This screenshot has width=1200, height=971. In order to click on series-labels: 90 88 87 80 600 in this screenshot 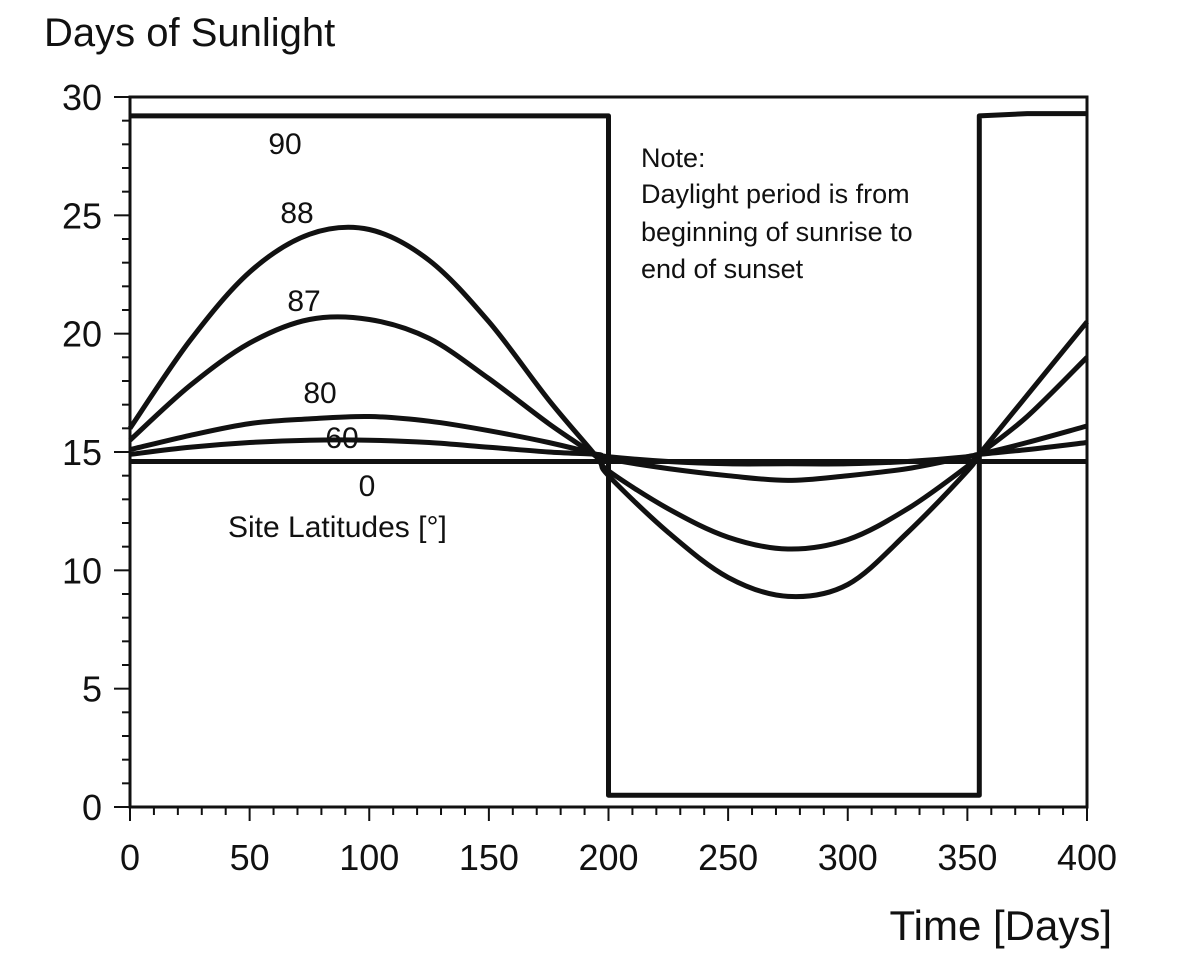, I will do `click(321, 315)`.